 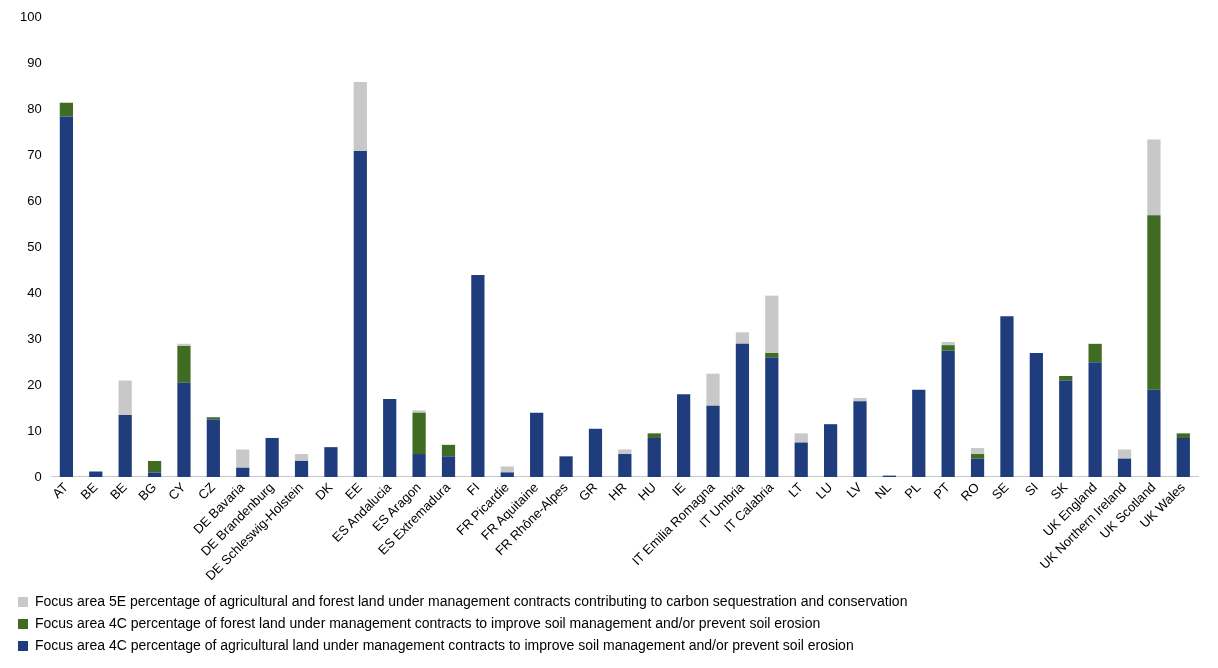 What do you see at coordinates (471, 600) in the screenshot?
I see `legend-label: Focus area 5E percentage of agricultural and forest land under management contracts contributing to carbon sequestration and conservation` at bounding box center [471, 600].